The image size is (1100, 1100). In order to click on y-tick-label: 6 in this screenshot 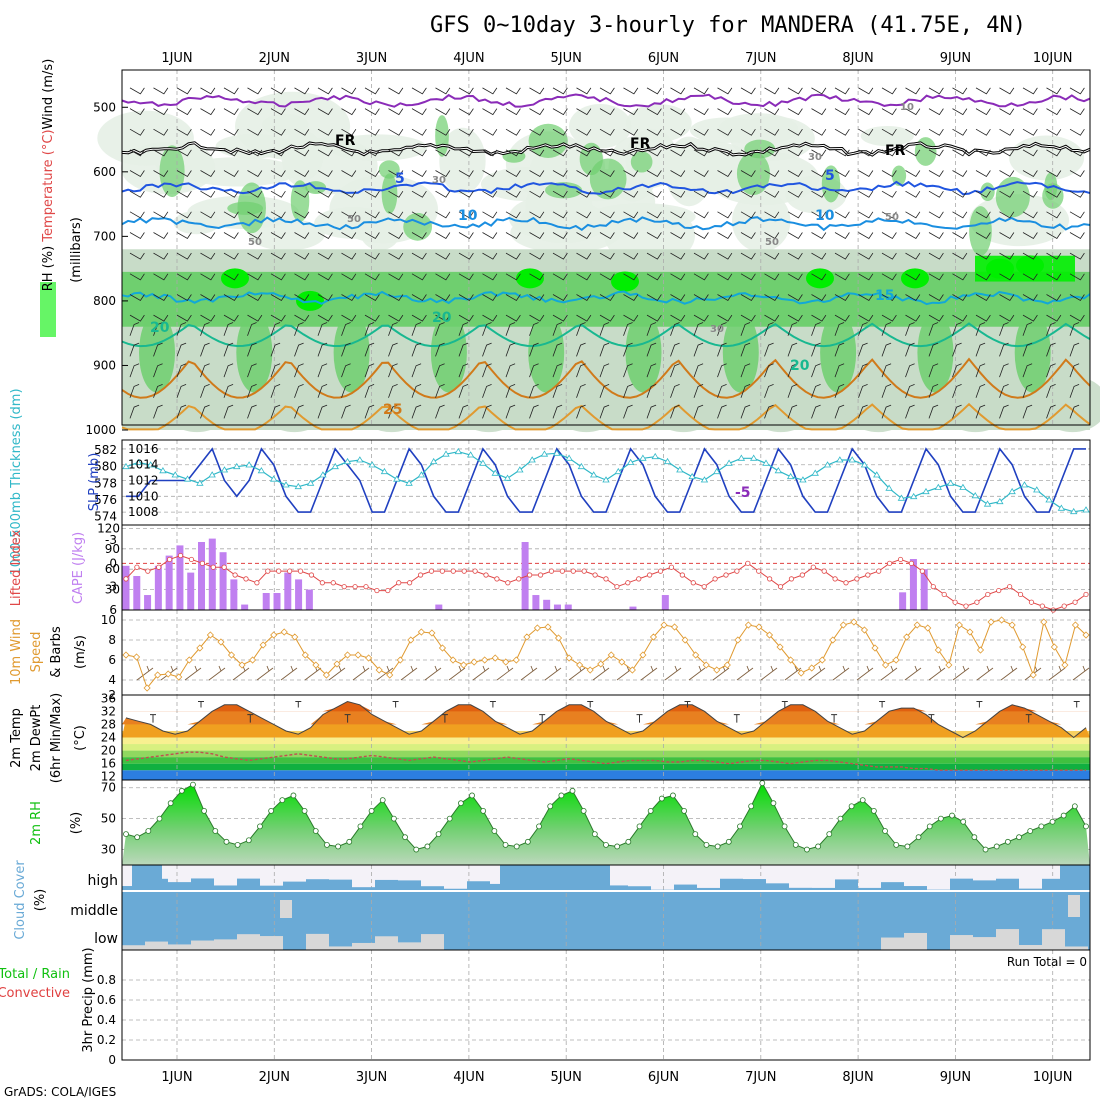, I will do `click(113, 610)`.